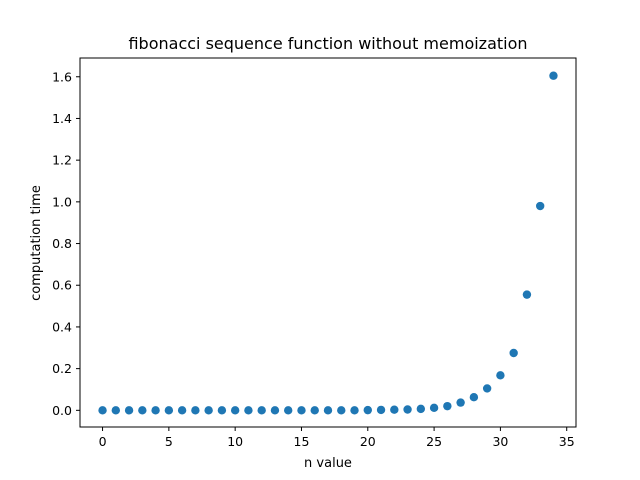  Describe the element at coordinates (62, 76) in the screenshot. I see `y-tick-label: 1.6` at that location.